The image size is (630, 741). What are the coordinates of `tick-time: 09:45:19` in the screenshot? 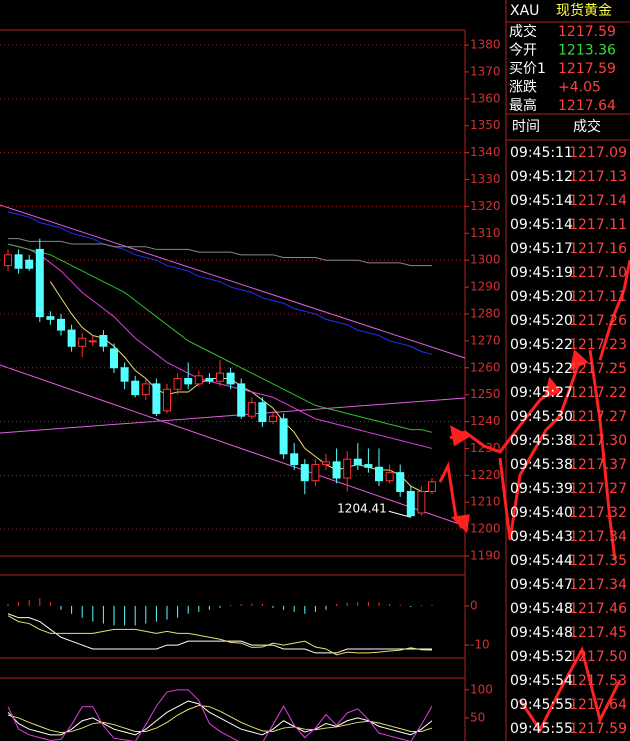 It's located at (541, 273).